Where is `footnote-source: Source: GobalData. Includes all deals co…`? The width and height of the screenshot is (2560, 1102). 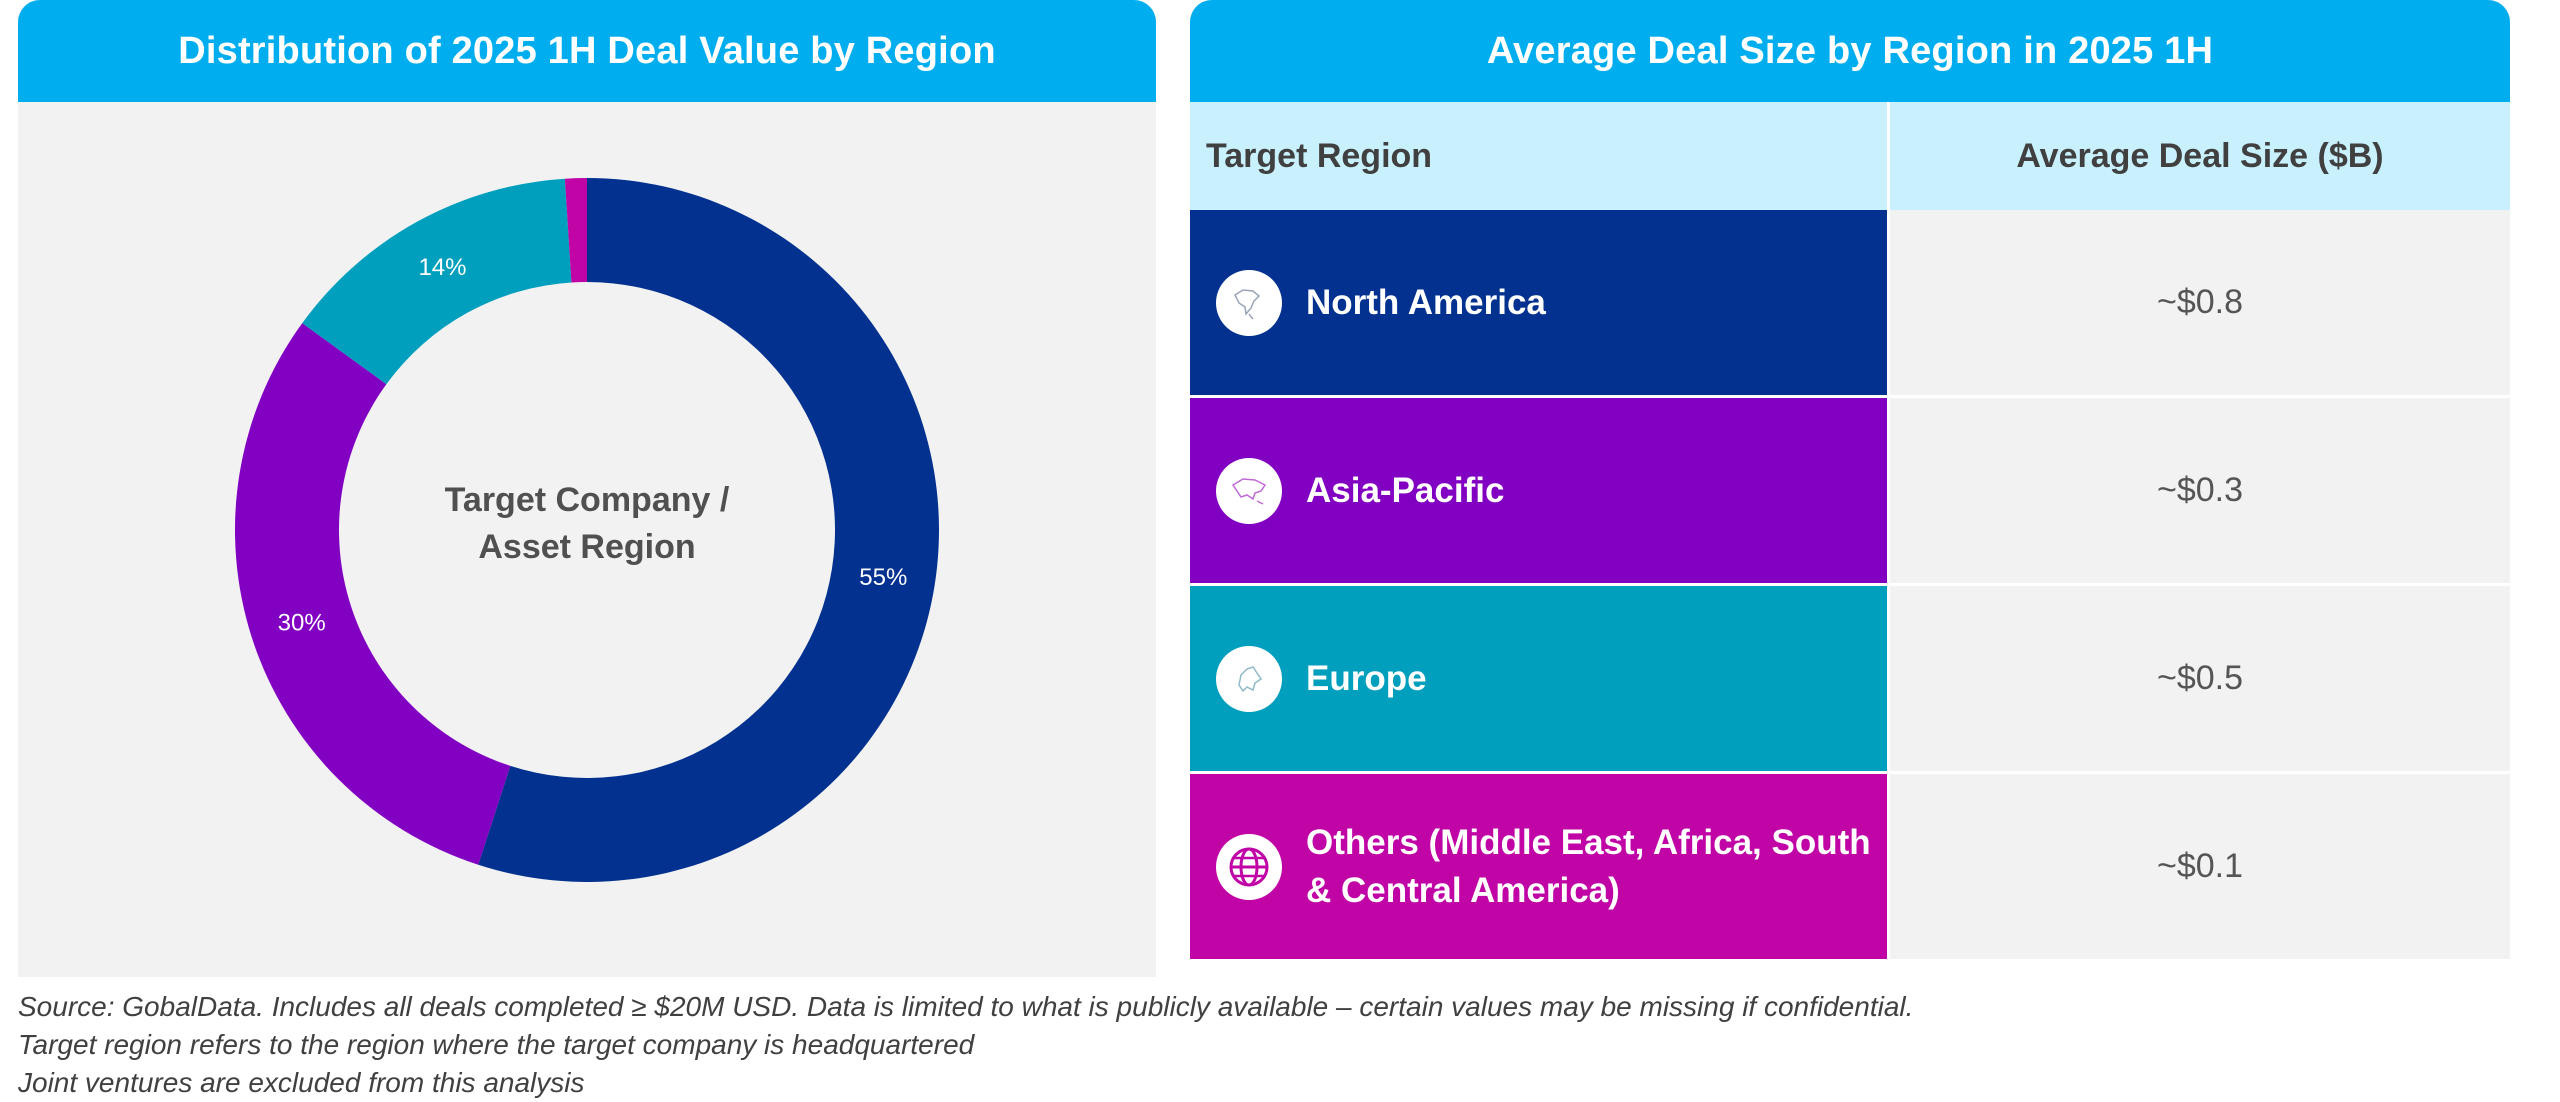
footnote-source: Source: GobalData. Includes all deals co… is located at coordinates (966, 1006).